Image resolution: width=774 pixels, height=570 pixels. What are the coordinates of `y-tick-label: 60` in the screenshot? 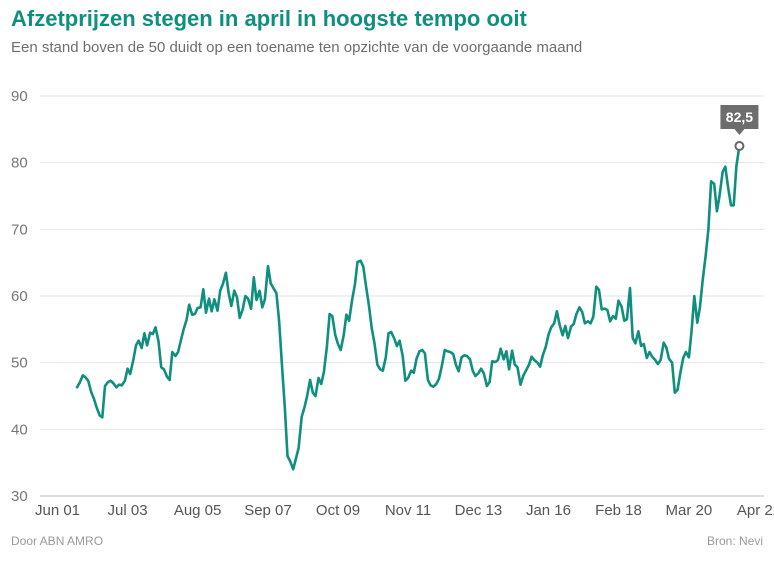 It's located at (19, 296).